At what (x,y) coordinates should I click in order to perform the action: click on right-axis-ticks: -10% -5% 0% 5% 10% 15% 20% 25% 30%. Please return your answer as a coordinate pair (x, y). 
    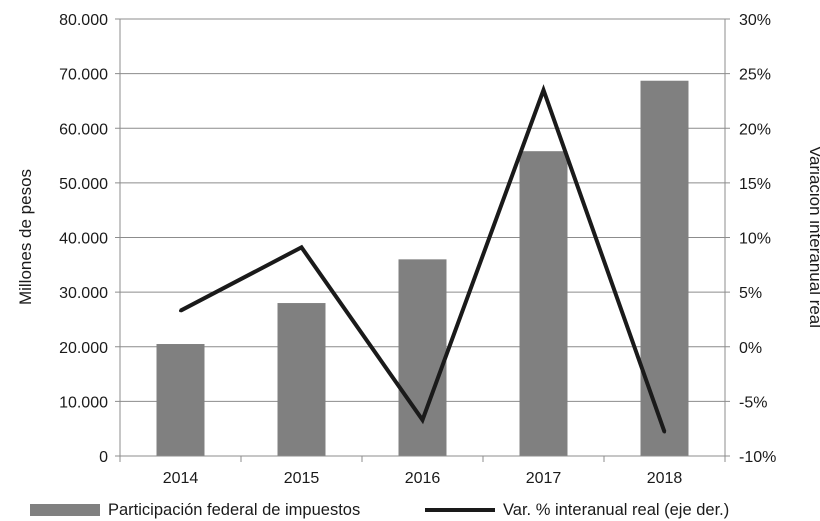
    Looking at the image, I should click on (757, 239).